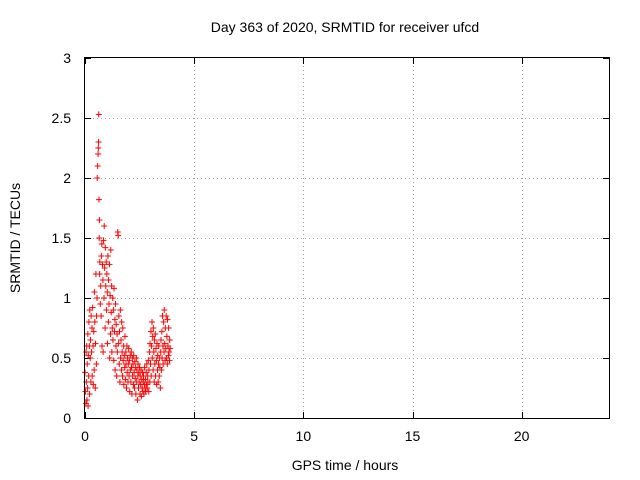 The image size is (640, 480). Describe the element at coordinates (128, 260) in the screenshot. I see `data-points` at that location.